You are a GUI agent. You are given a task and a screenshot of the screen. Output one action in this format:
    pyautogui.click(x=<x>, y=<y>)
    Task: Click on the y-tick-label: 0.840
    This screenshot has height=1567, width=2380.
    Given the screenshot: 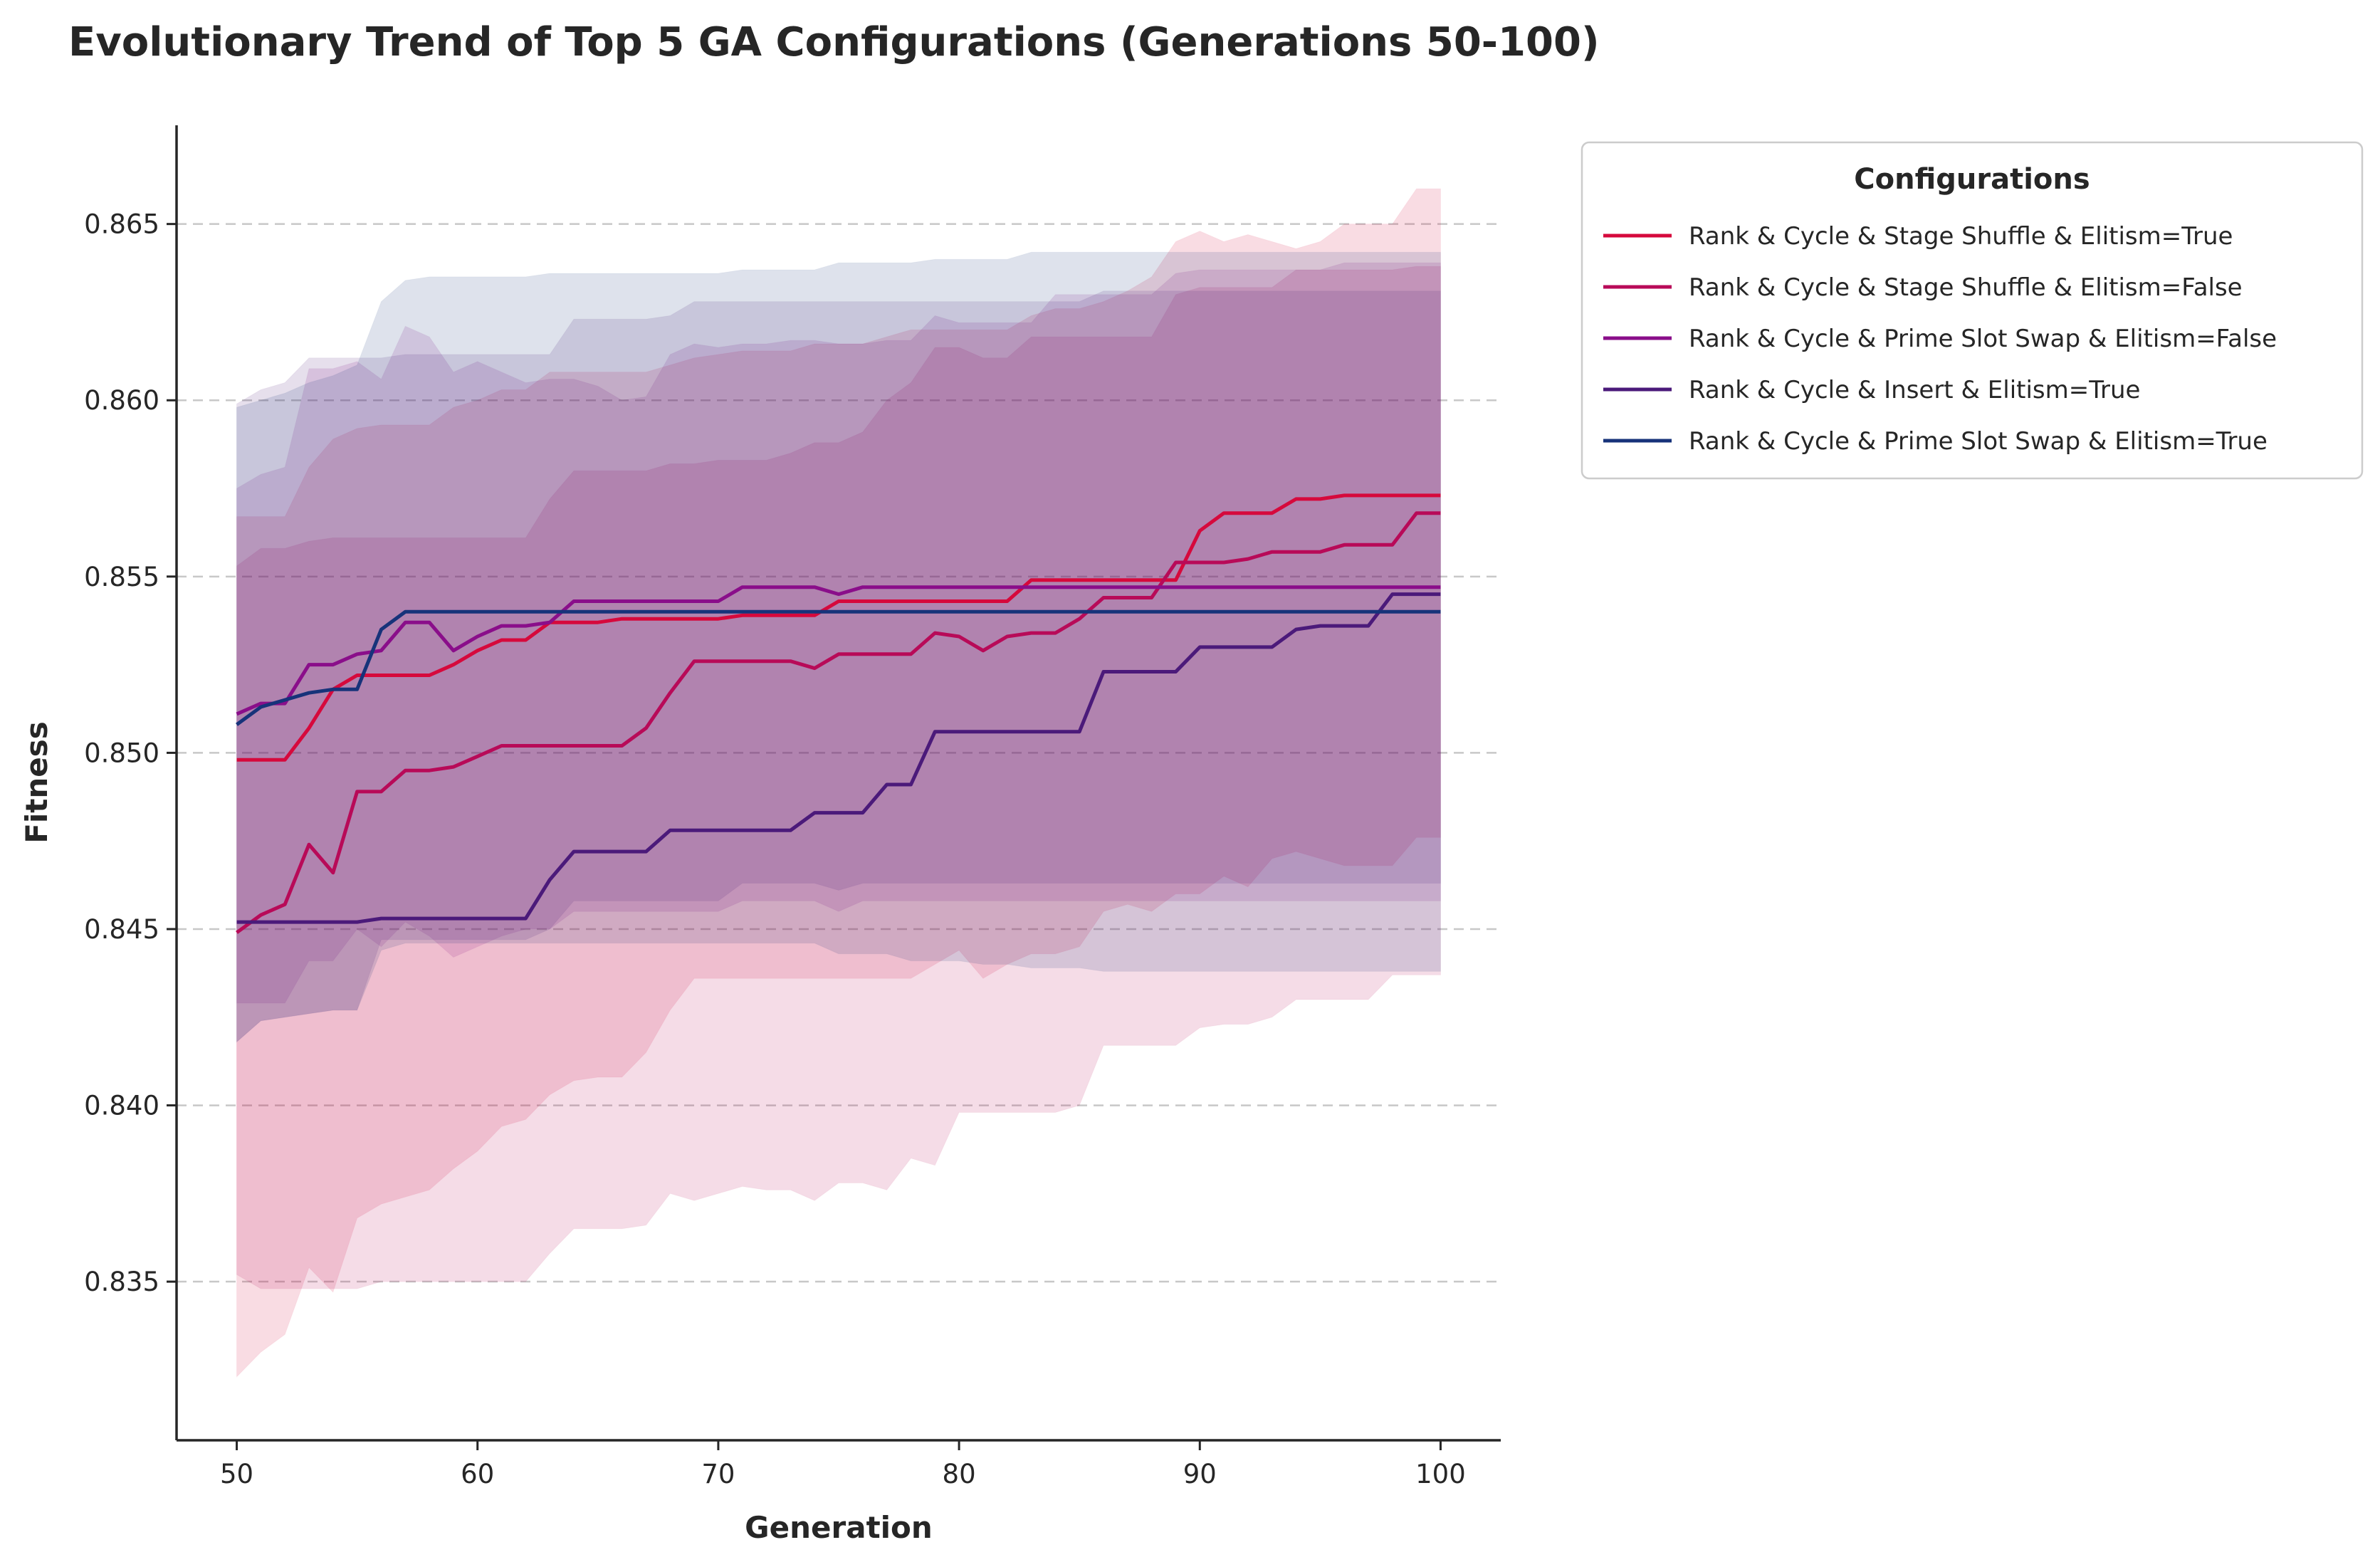 What is the action you would take?
    pyautogui.click(x=121, y=1106)
    